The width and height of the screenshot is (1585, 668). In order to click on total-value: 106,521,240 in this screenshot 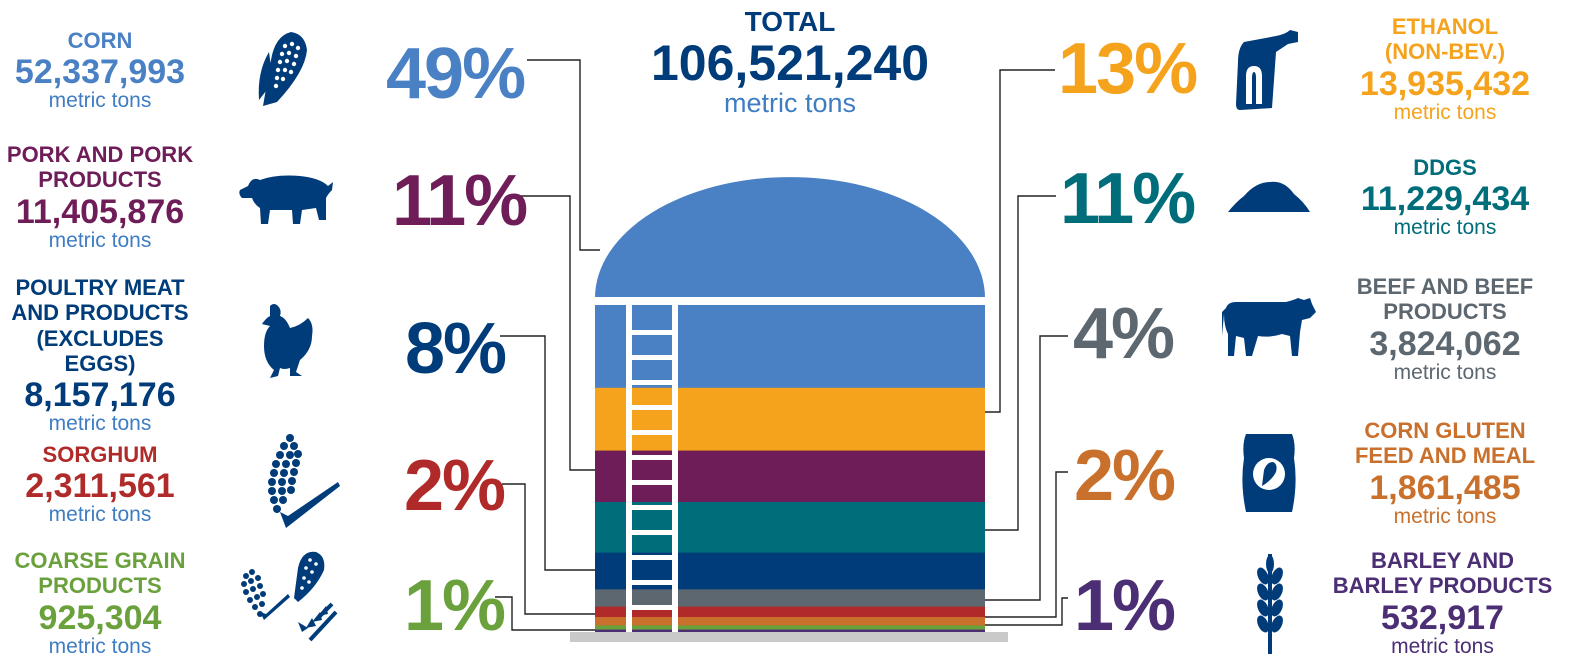, I will do `click(790, 63)`.